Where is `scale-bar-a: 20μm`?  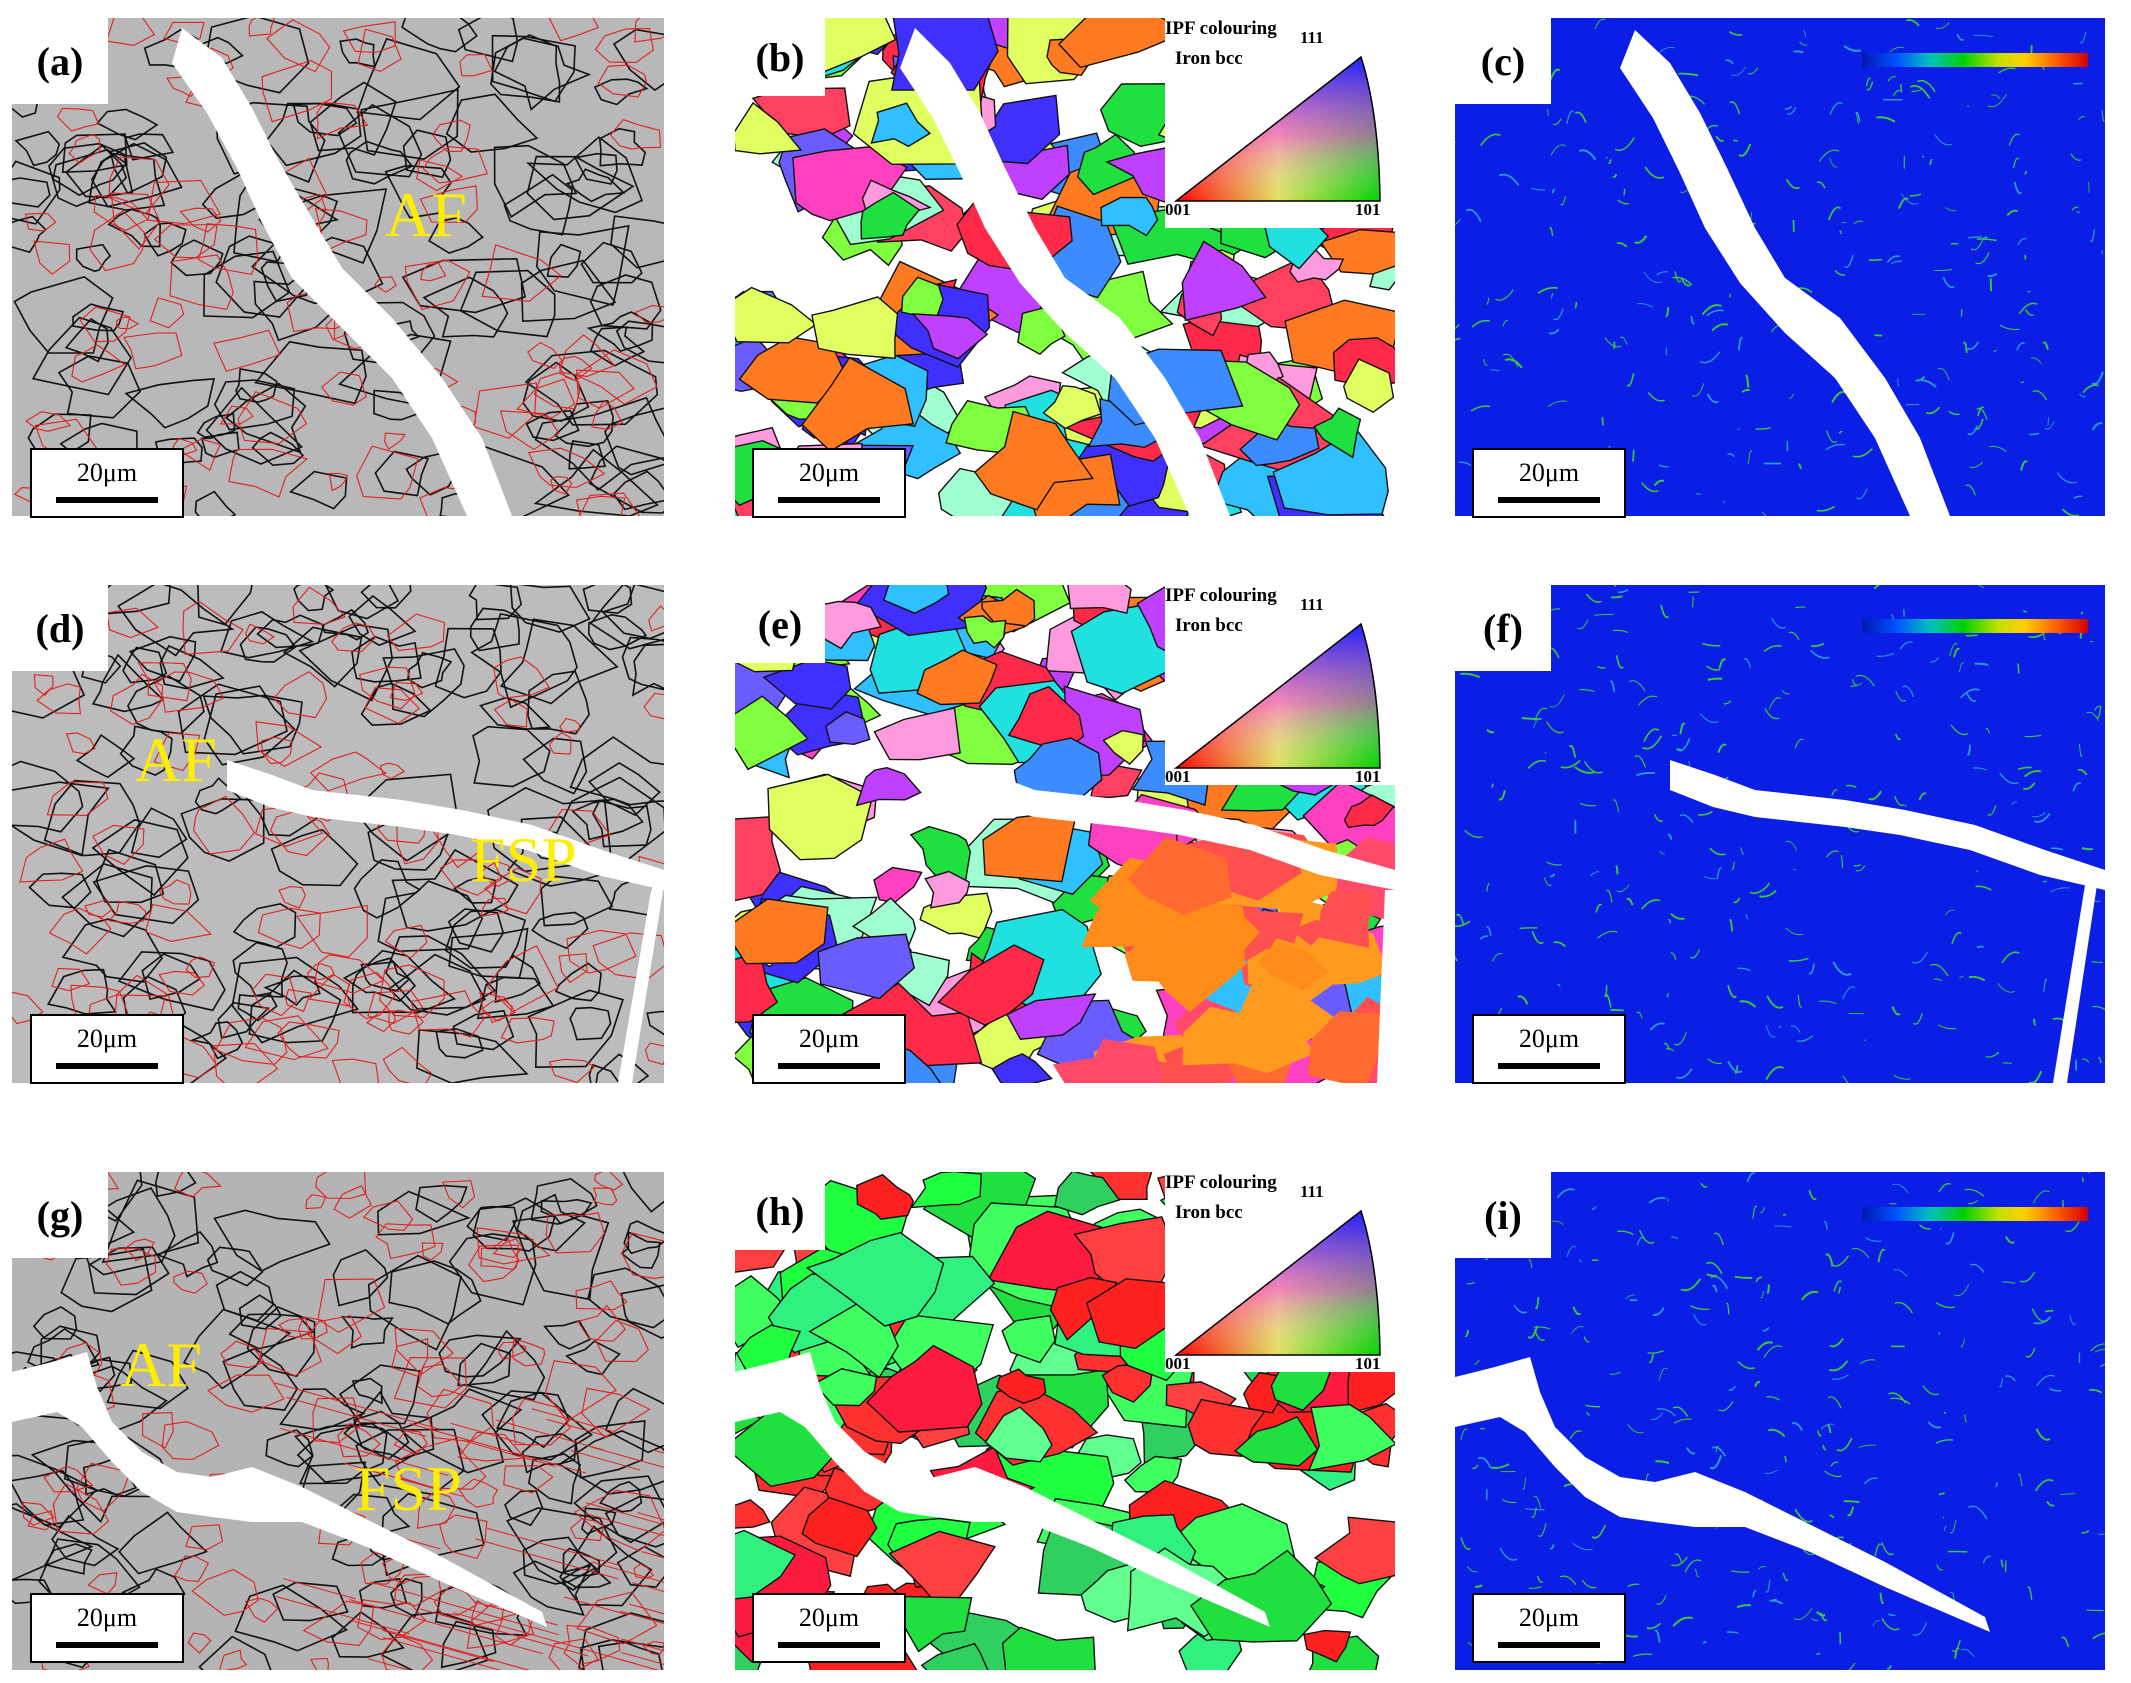 scale-bar-a: 20μm is located at coordinates (107, 483).